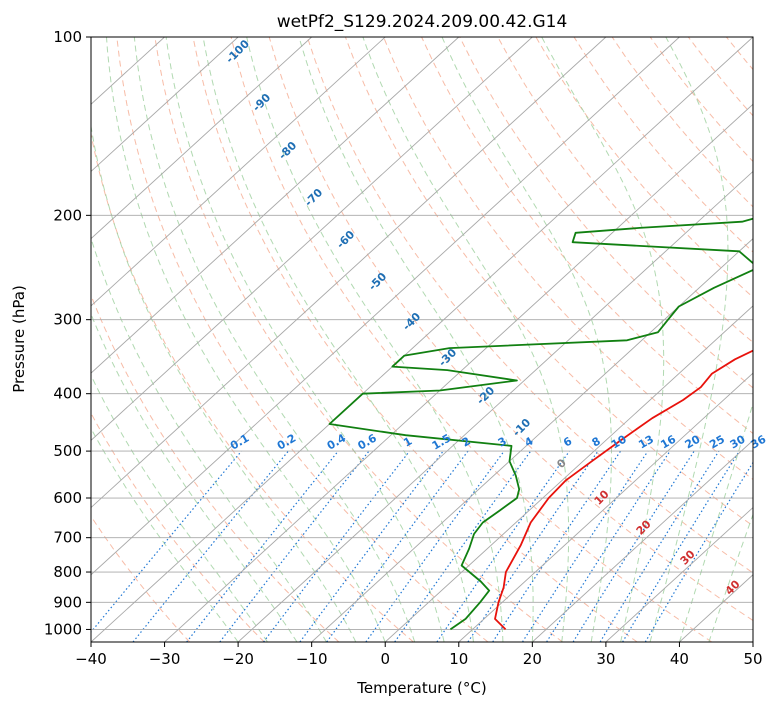  Describe the element at coordinates (165, 659) in the screenshot. I see `x-tick-label: −30` at that location.